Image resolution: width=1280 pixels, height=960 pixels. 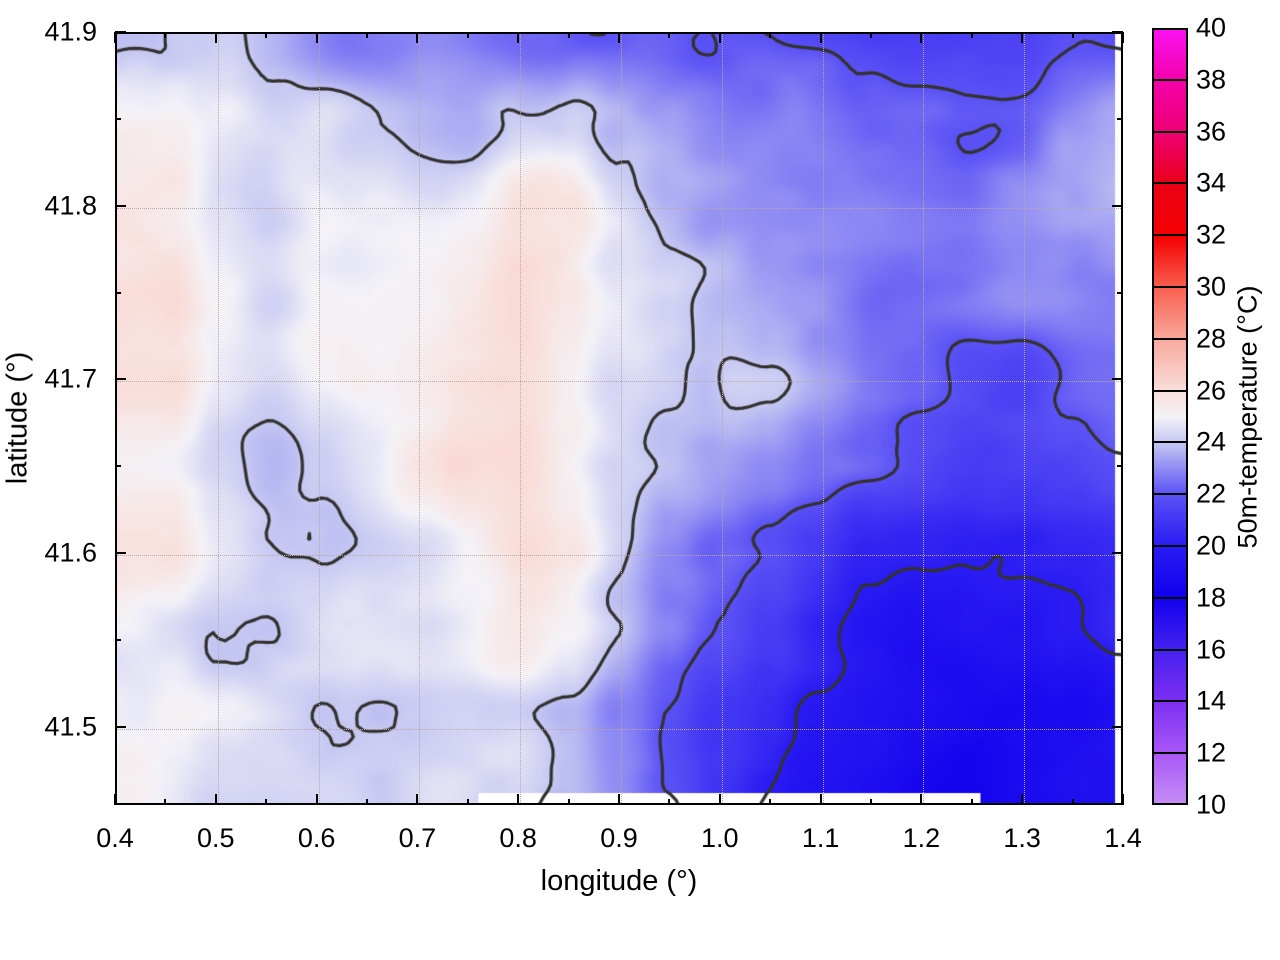 I want to click on colorbar-tick-label: 10, so click(x=1211, y=804).